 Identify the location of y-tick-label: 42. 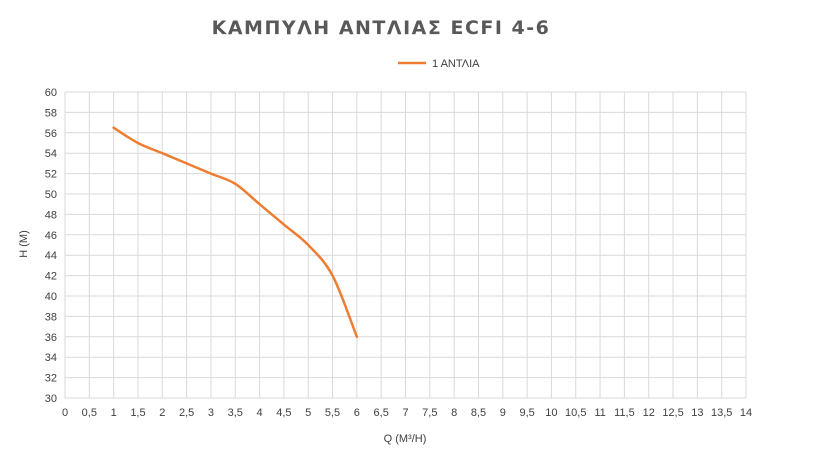
(51, 277).